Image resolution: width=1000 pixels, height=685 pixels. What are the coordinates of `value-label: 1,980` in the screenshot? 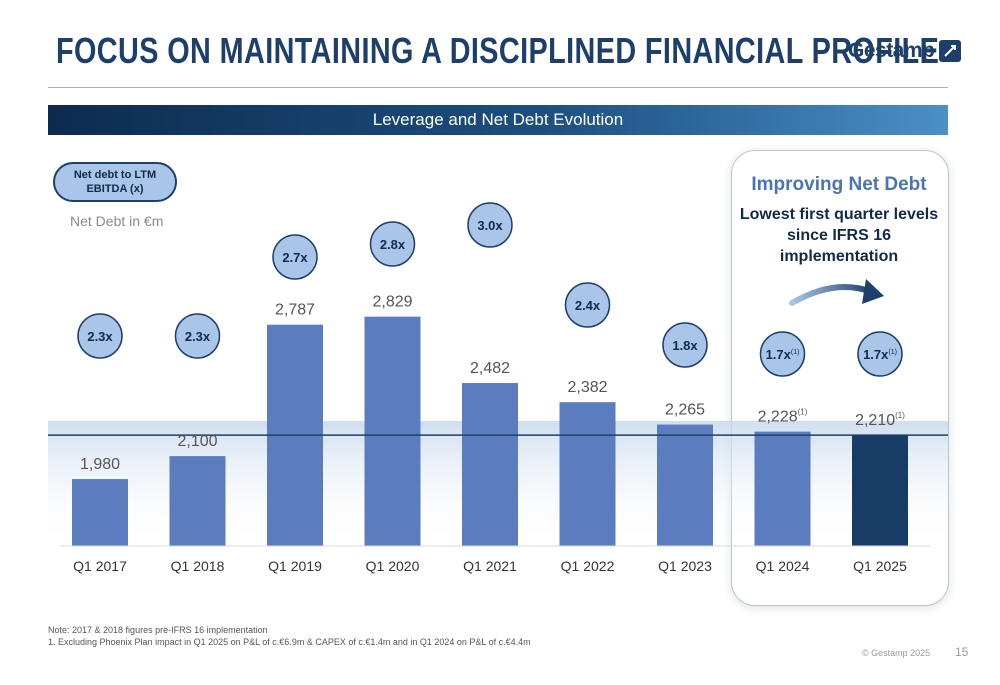 It's located at (100, 464).